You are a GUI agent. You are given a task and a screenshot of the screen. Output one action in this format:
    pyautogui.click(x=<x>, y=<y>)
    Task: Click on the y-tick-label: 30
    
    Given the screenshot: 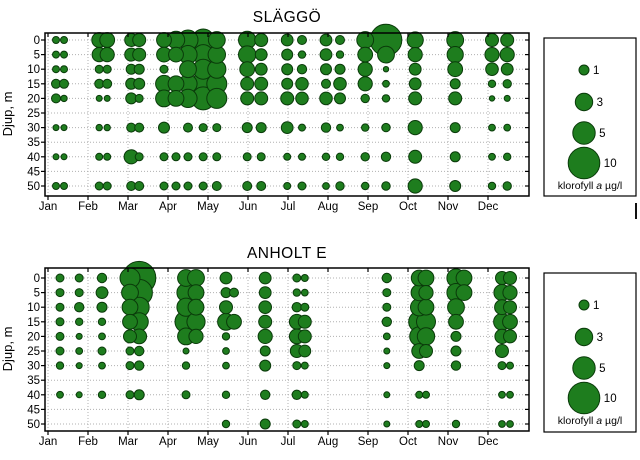 What is the action you would take?
    pyautogui.click(x=33, y=129)
    